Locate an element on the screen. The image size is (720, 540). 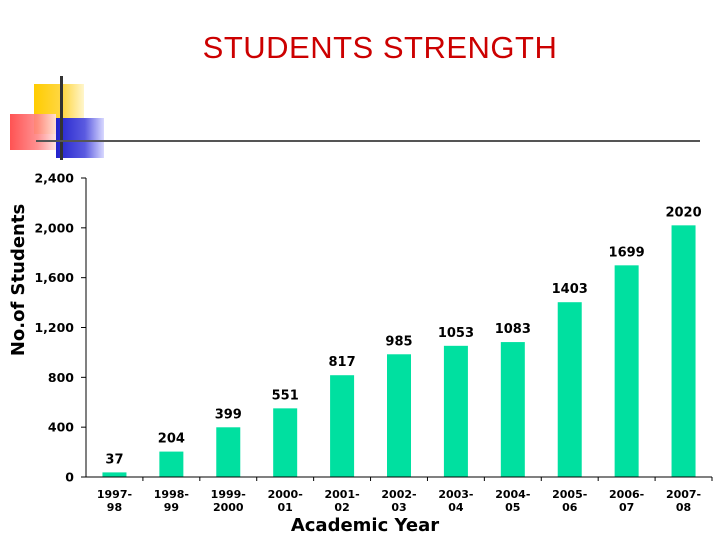
data-label: 1699 is located at coordinates (627, 252).